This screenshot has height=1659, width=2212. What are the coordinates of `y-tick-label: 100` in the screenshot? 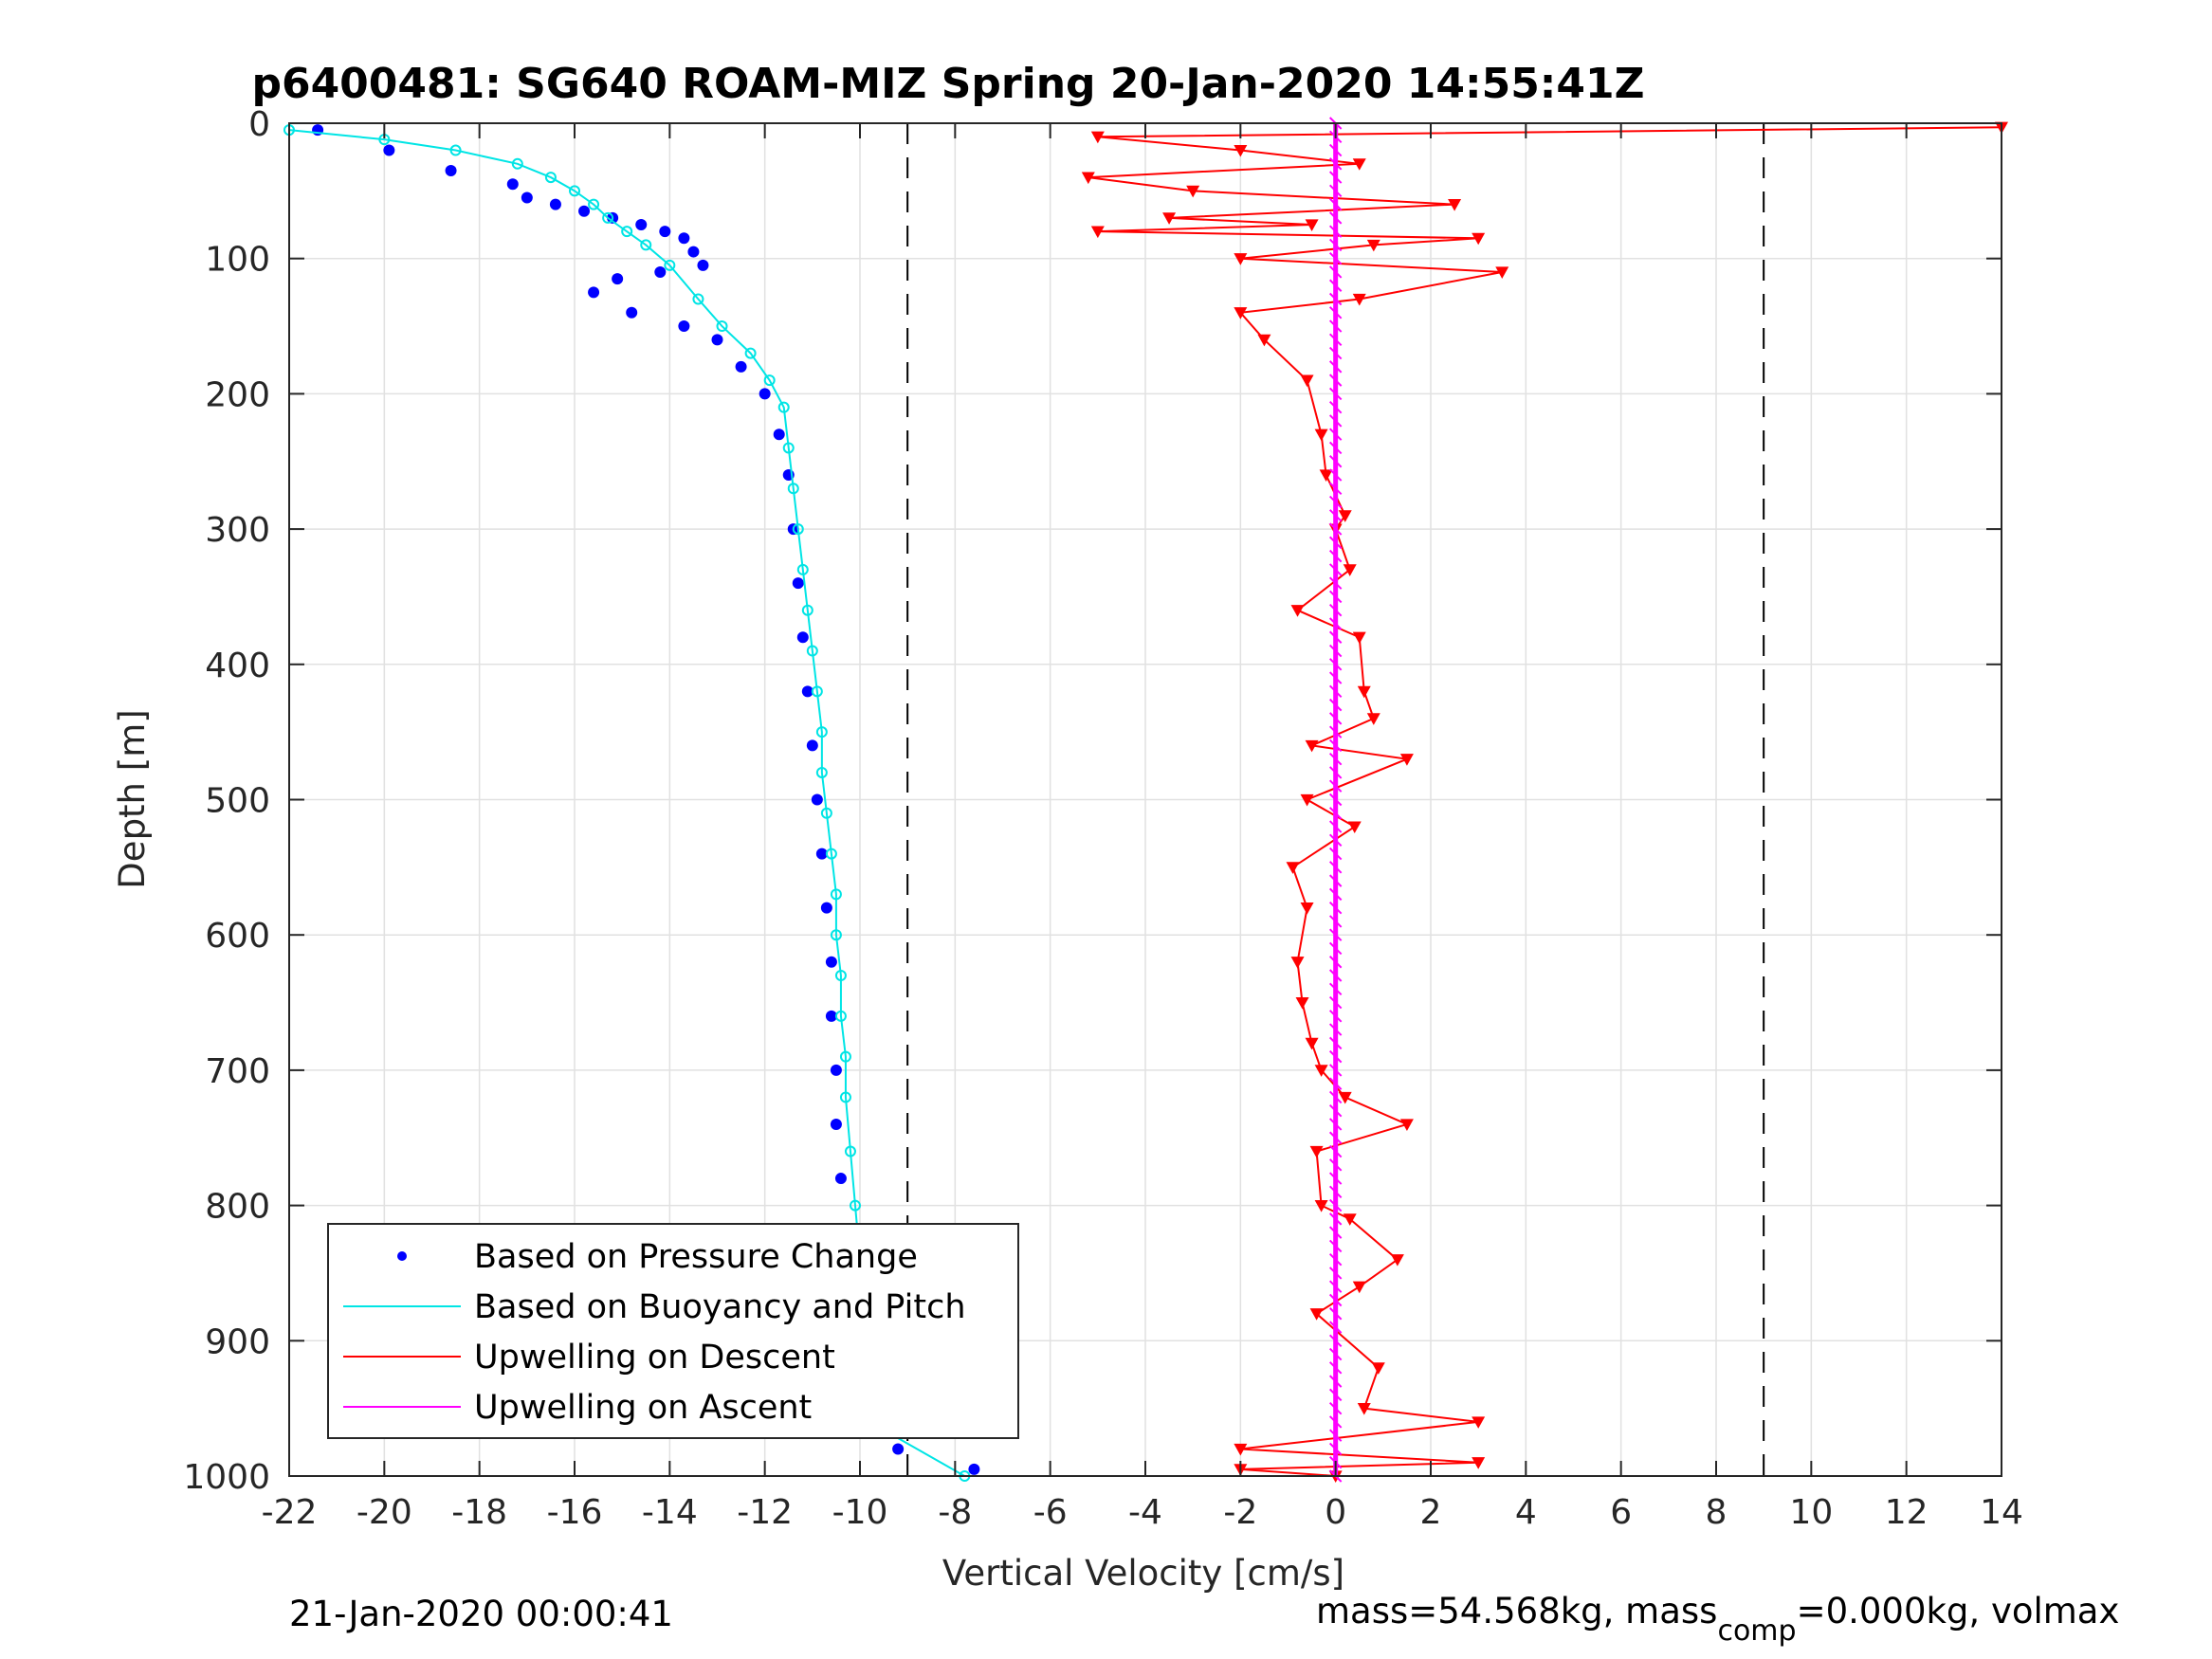 It's located at (237, 260).